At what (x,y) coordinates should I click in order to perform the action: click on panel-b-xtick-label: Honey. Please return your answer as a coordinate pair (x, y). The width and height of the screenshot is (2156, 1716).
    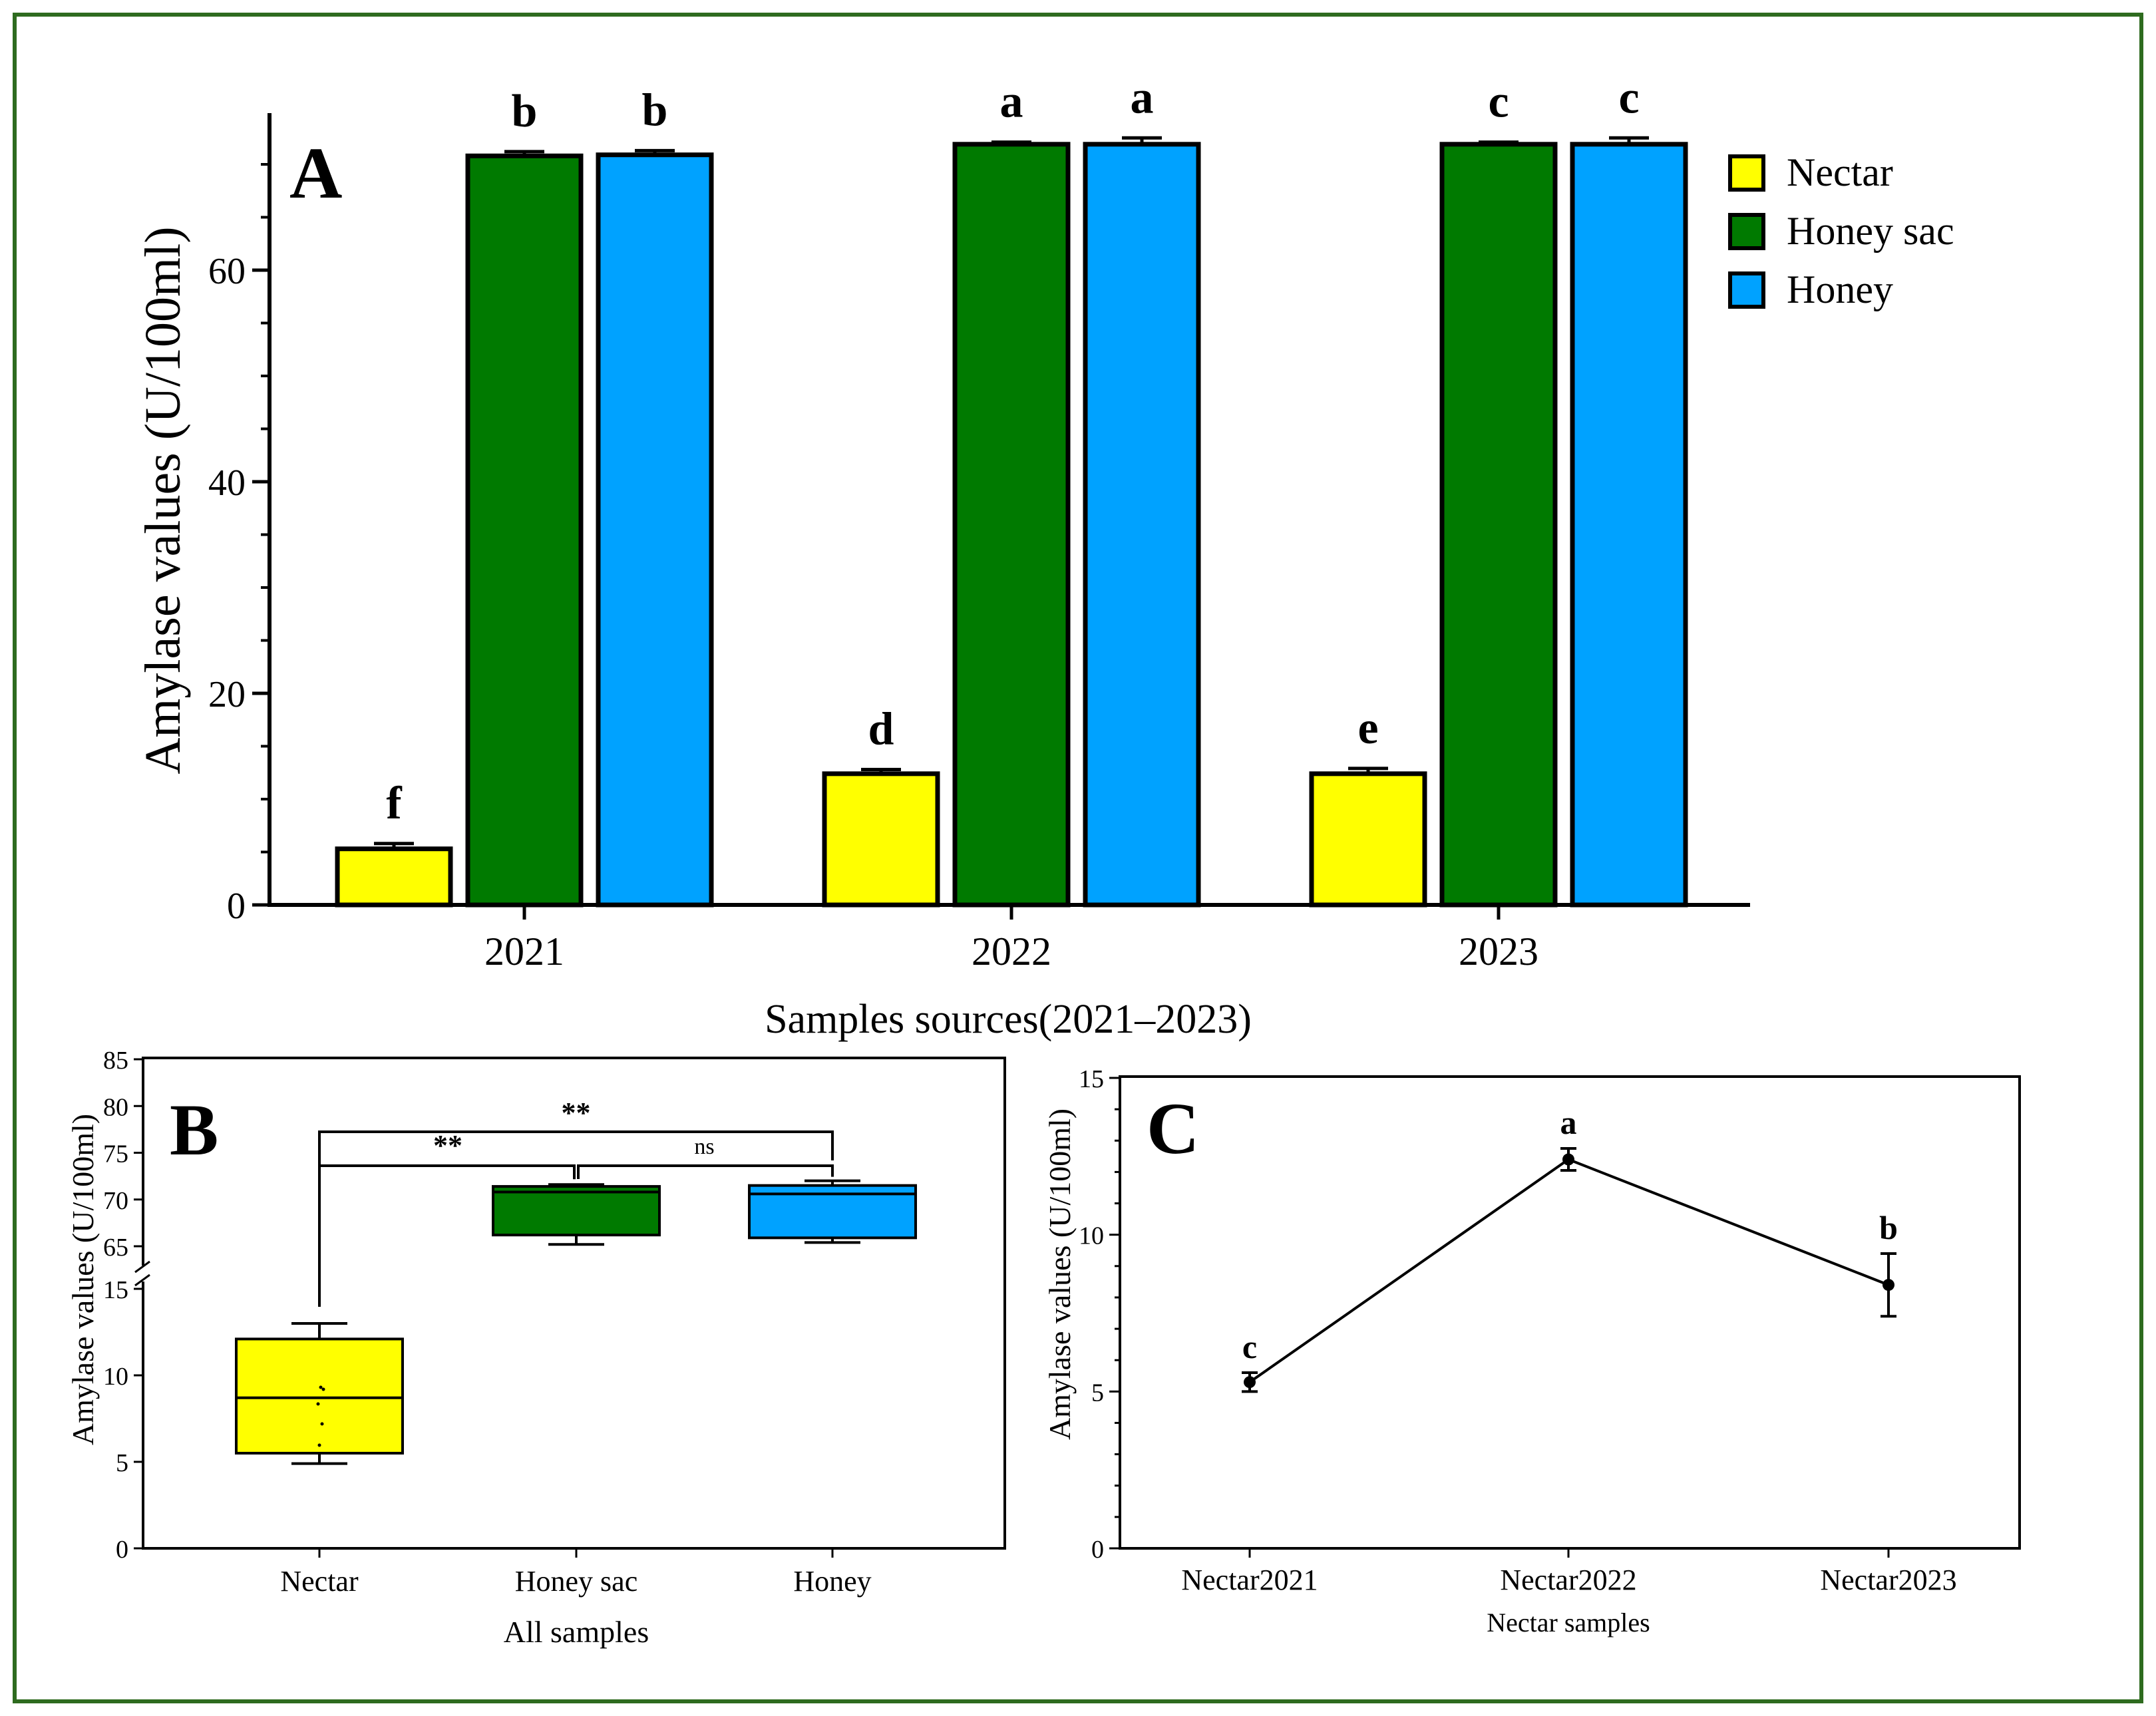
    Looking at the image, I should click on (832, 1581).